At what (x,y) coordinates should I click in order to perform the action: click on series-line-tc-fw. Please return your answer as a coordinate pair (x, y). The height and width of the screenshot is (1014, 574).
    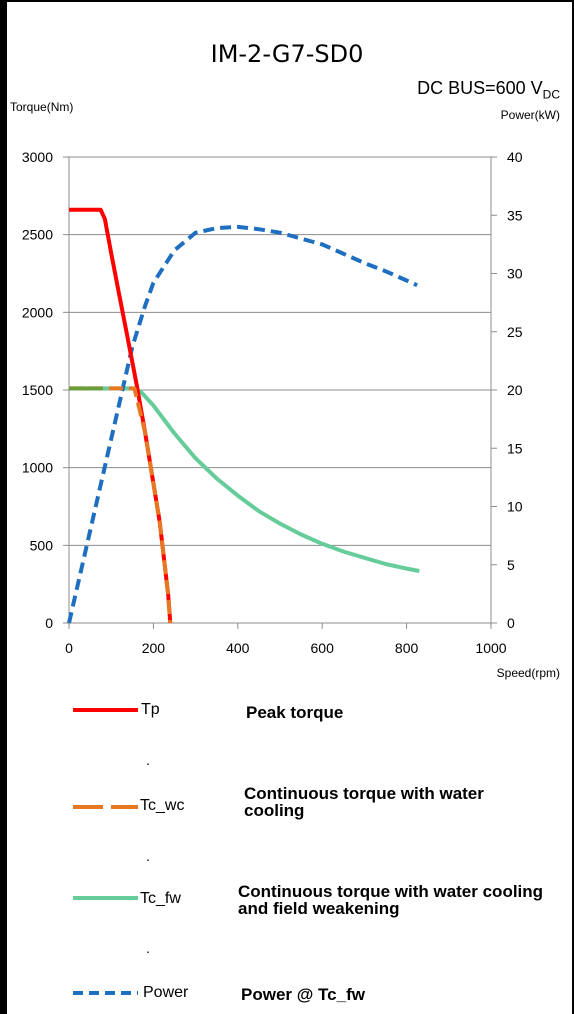
    Looking at the image, I should click on (244, 479).